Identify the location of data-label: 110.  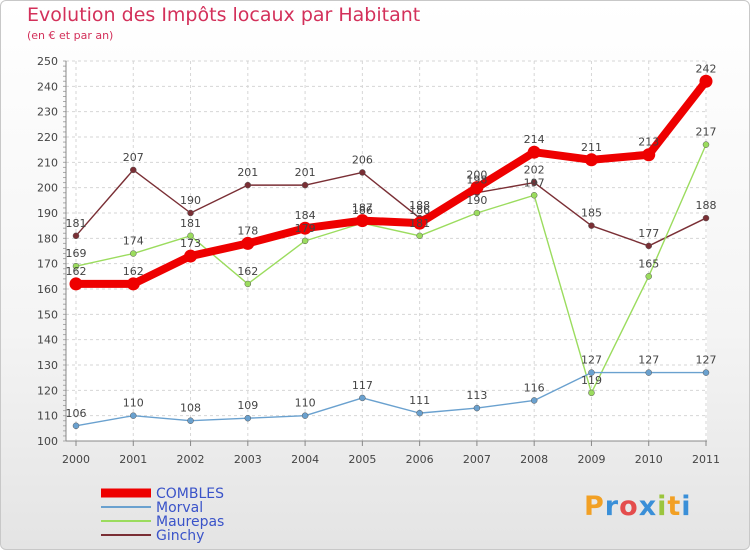
(305, 403).